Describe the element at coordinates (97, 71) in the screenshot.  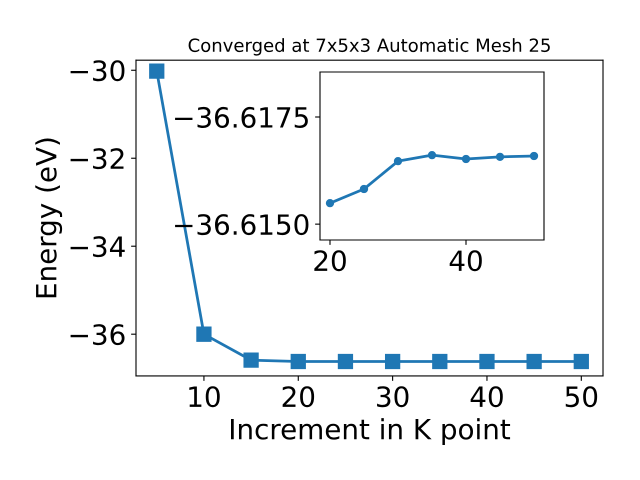
I see `y-tick-label: −30` at that location.